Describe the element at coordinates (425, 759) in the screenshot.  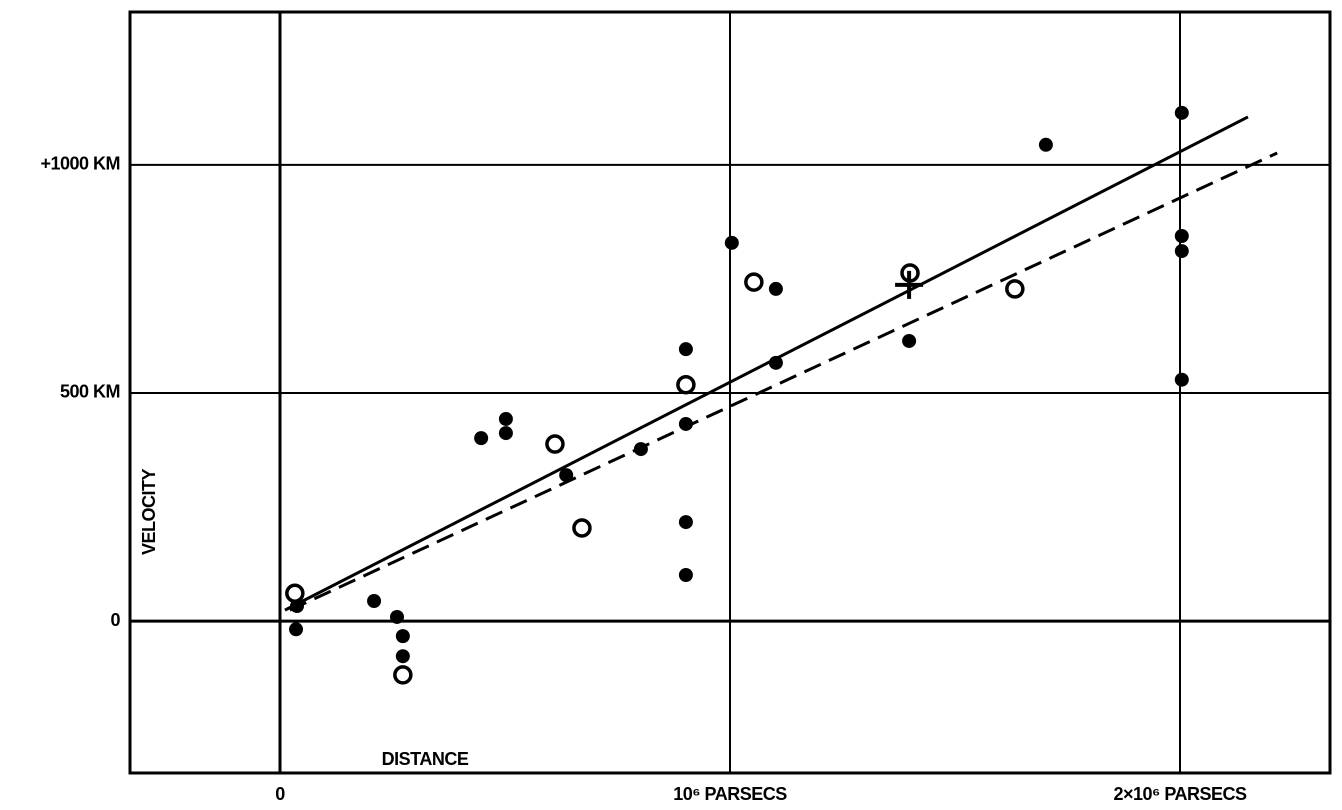
I see `x-axis-label: DISTANCE` at that location.